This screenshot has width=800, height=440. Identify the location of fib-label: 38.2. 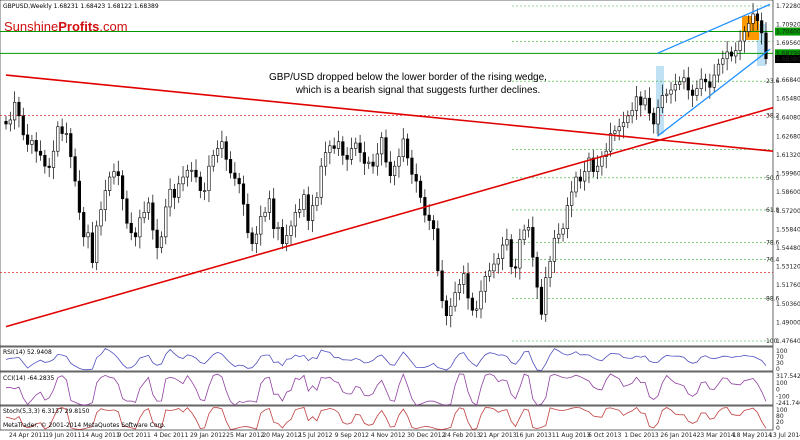
(773, 115).